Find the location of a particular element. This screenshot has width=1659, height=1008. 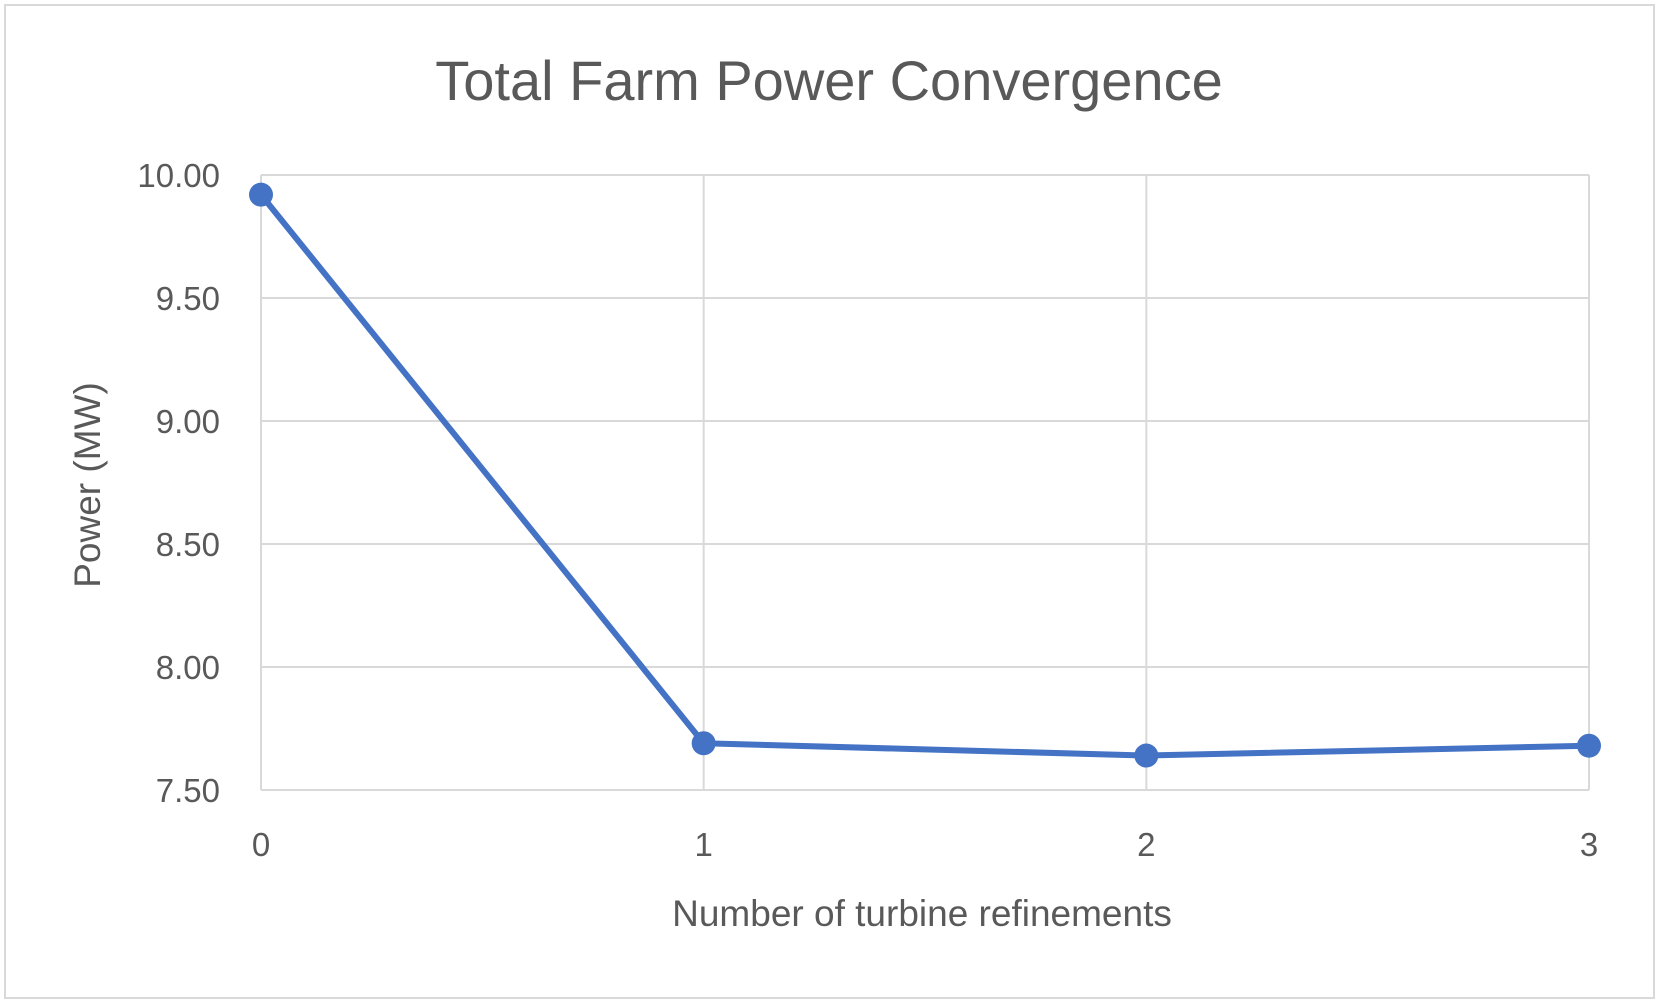

x-axis-label: Number of turbine refinements is located at coordinates (922, 913).